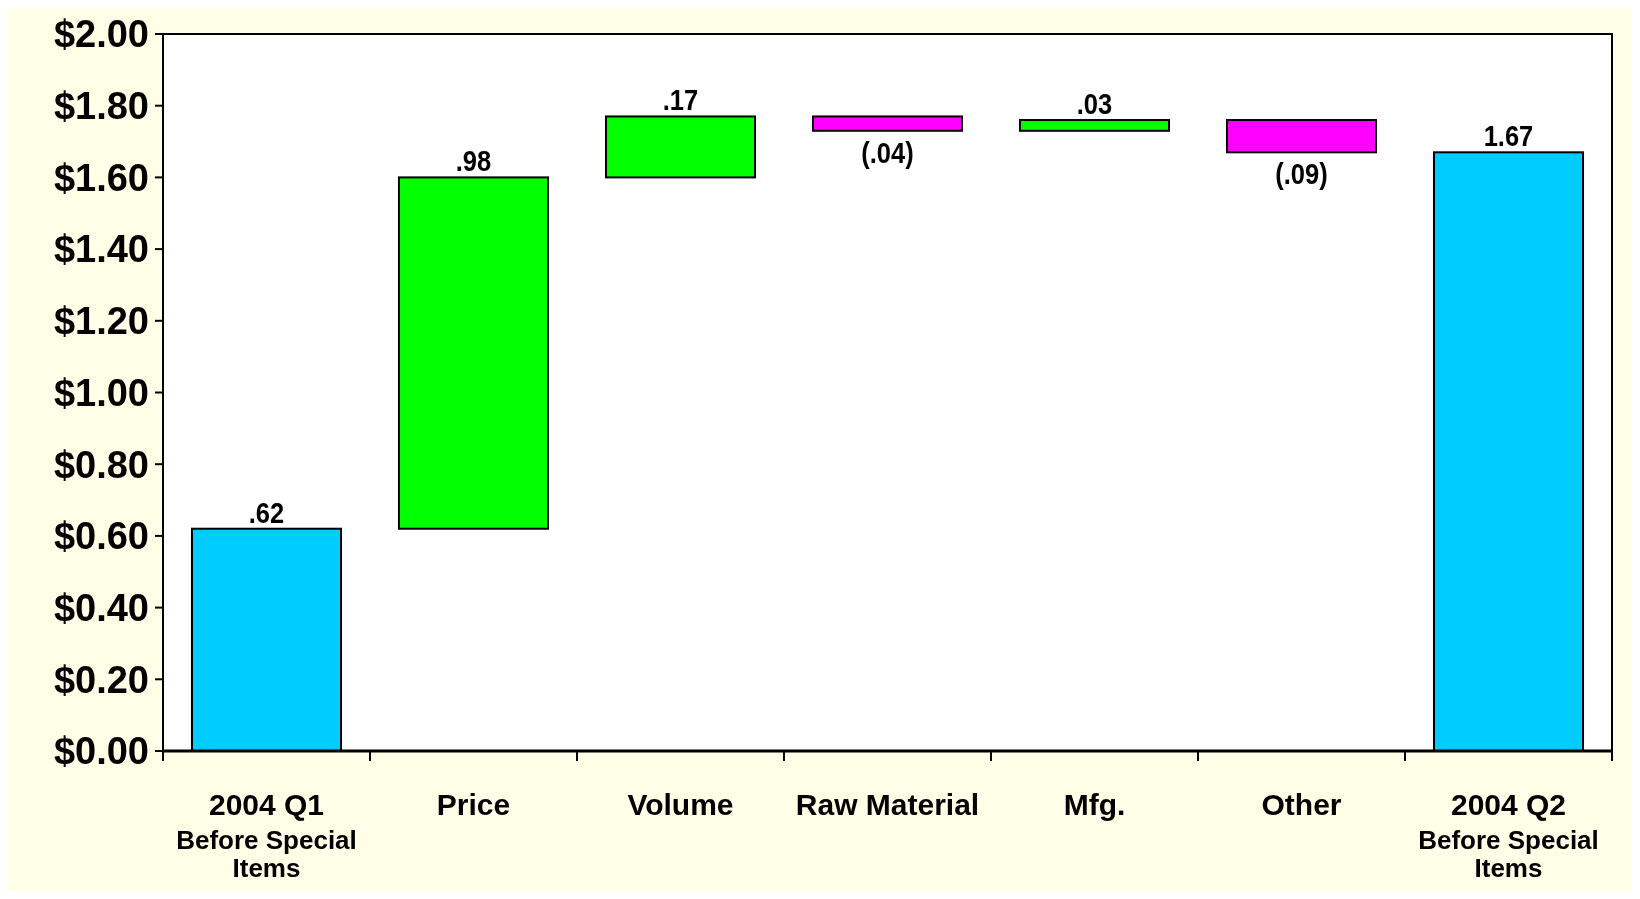 The height and width of the screenshot is (899, 1640). What do you see at coordinates (266, 835) in the screenshot?
I see `x-tick-label: 2004 Q1 Before Special Items` at bounding box center [266, 835].